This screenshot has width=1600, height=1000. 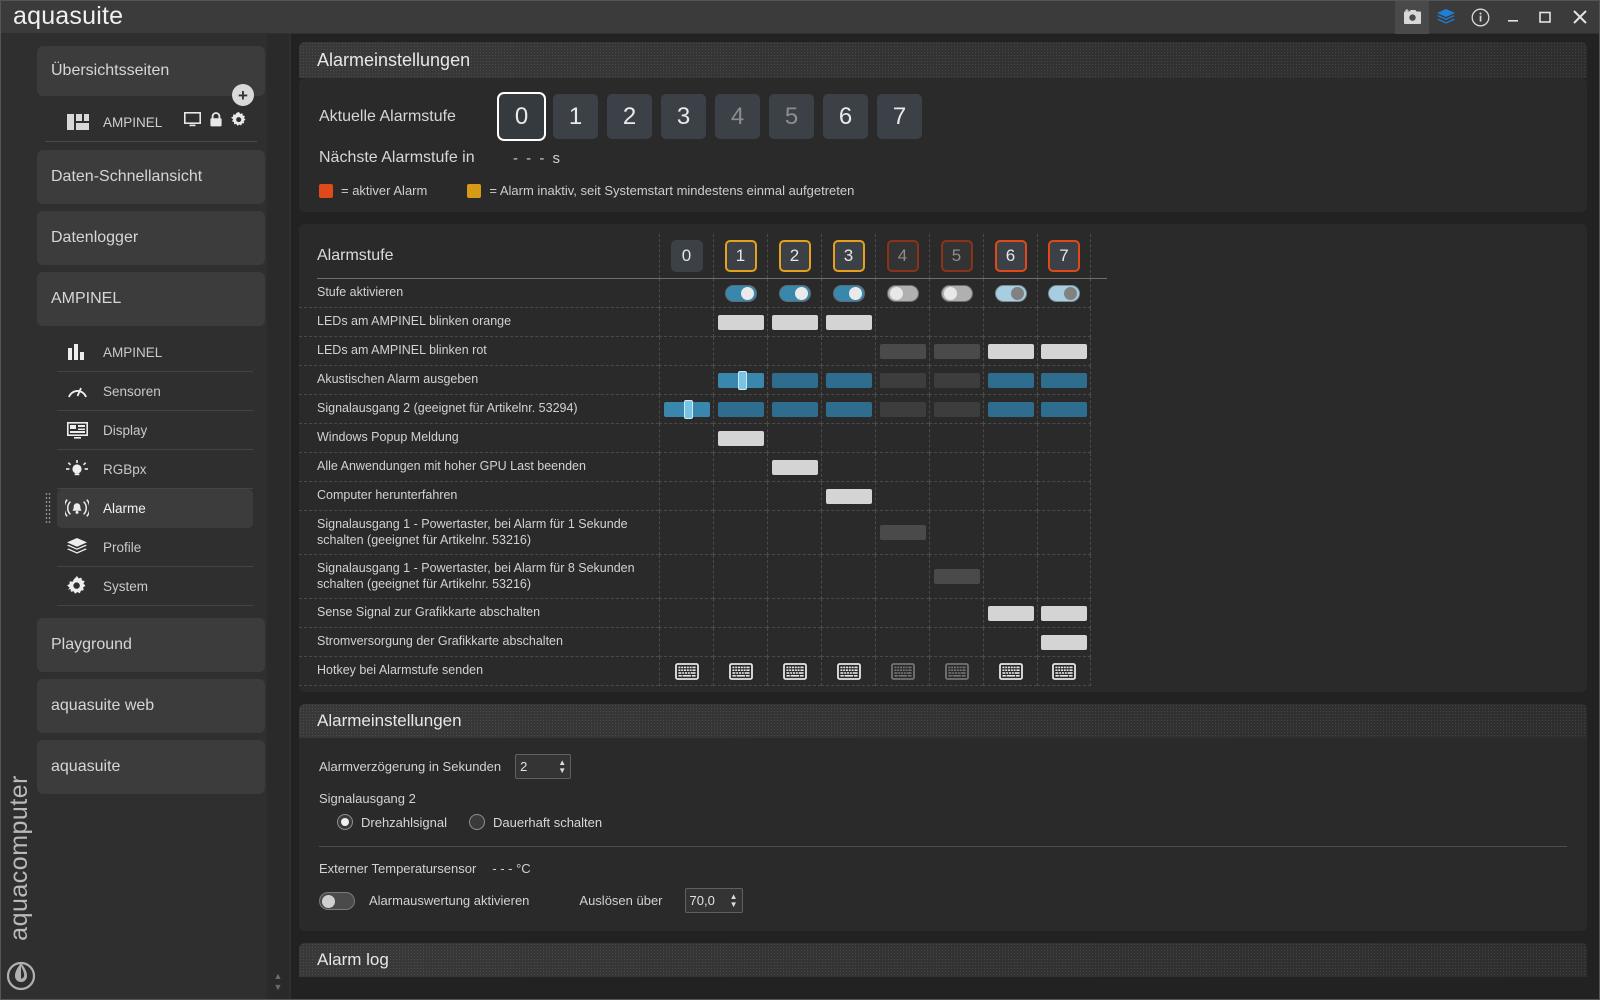 What do you see at coordinates (845, 116) in the screenshot?
I see `level-button-6: 6` at bounding box center [845, 116].